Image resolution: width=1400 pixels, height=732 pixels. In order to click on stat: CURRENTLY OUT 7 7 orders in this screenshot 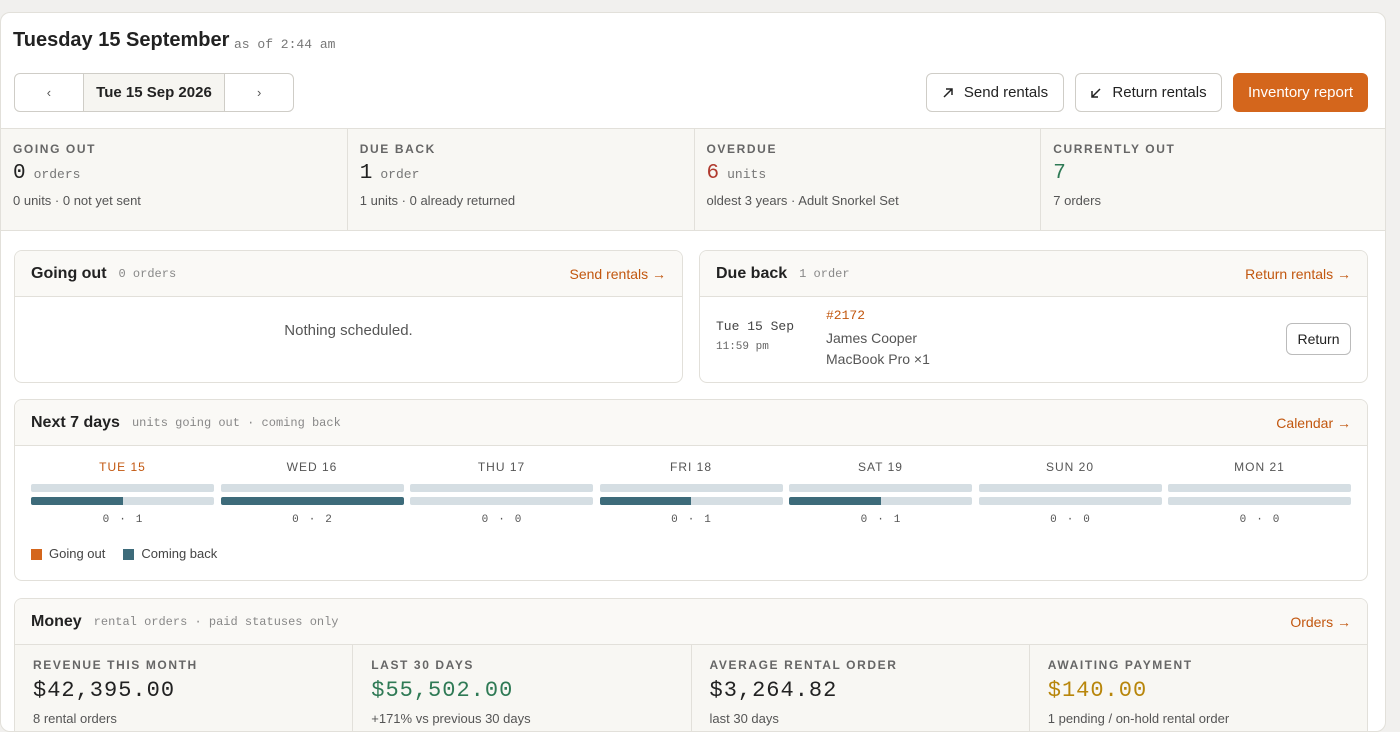, I will do `click(1213, 179)`.